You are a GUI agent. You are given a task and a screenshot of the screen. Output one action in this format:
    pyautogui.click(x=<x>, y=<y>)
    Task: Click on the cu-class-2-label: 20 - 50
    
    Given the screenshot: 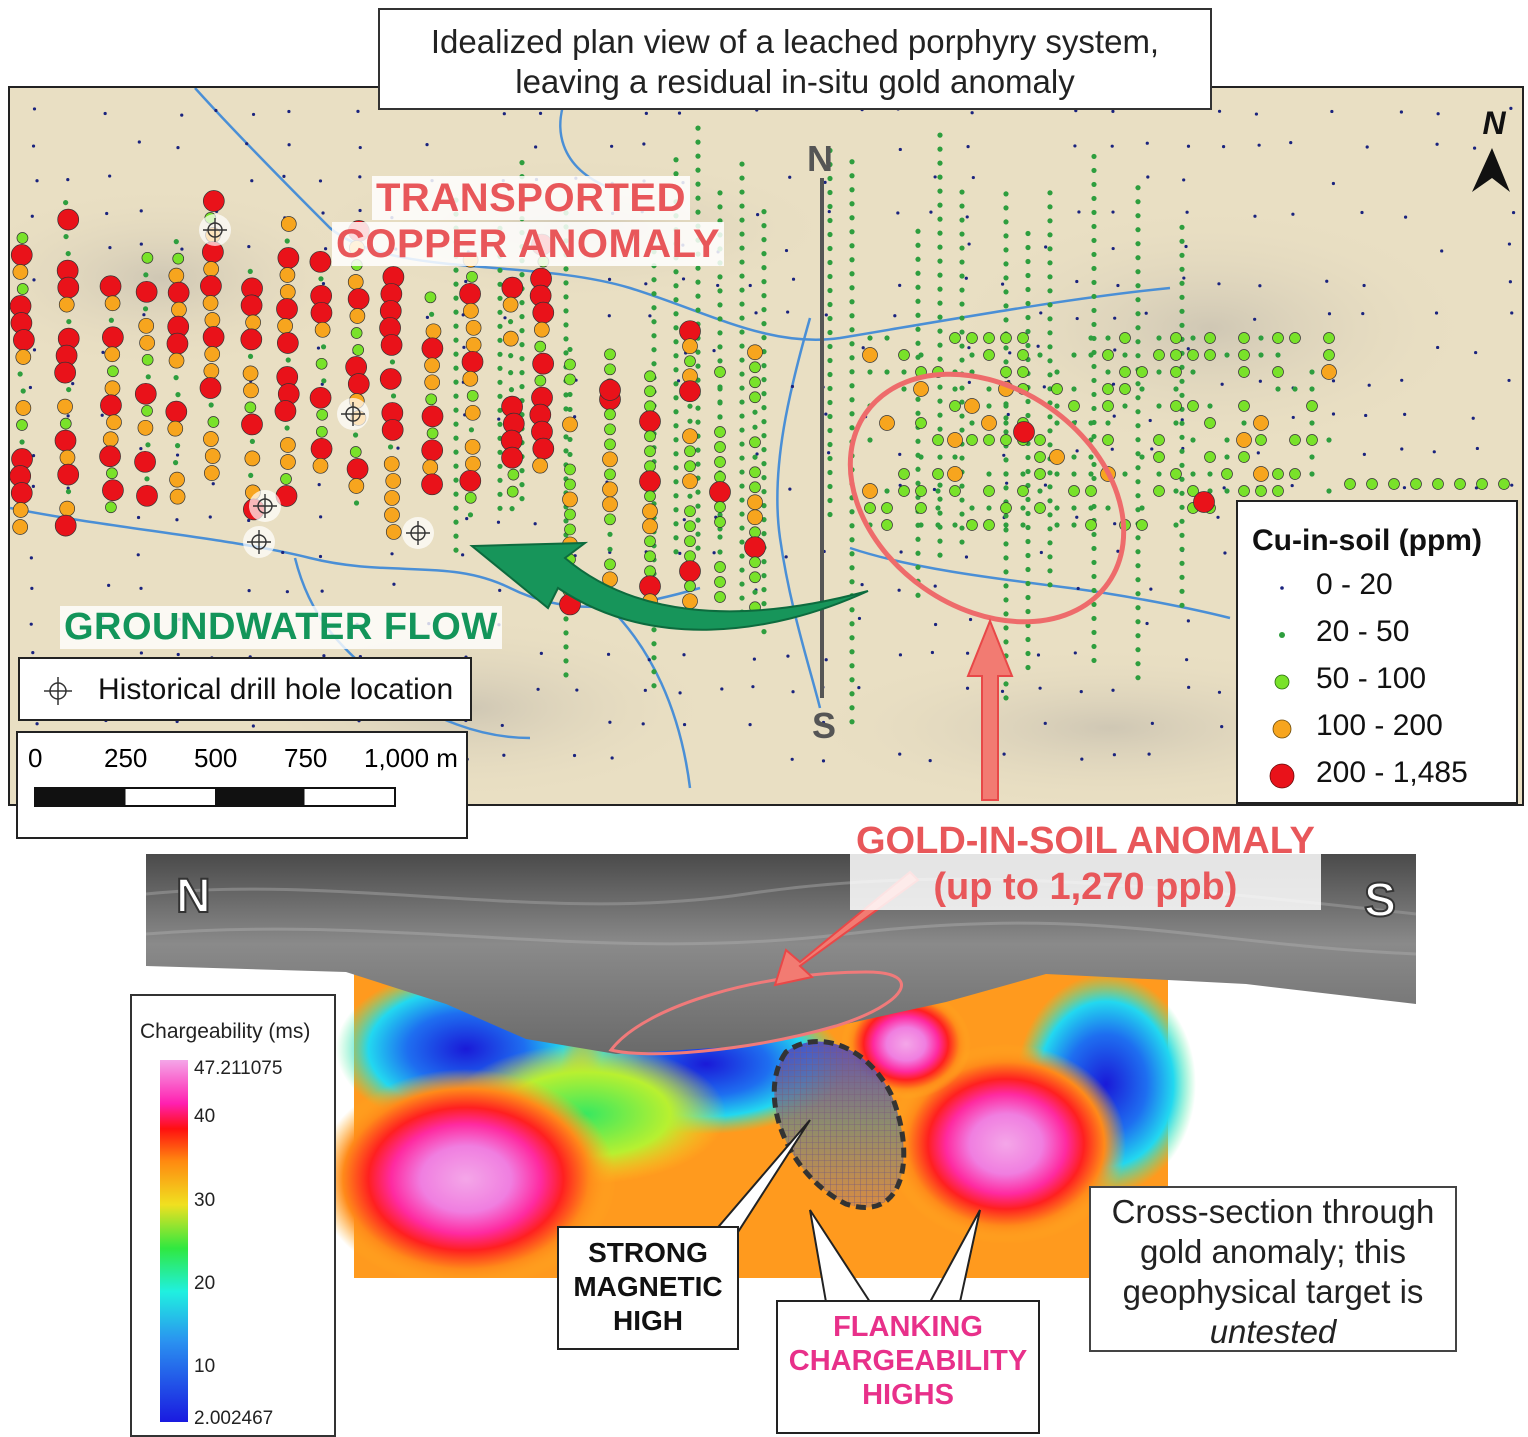 What is the action you would take?
    pyautogui.click(x=1363, y=631)
    